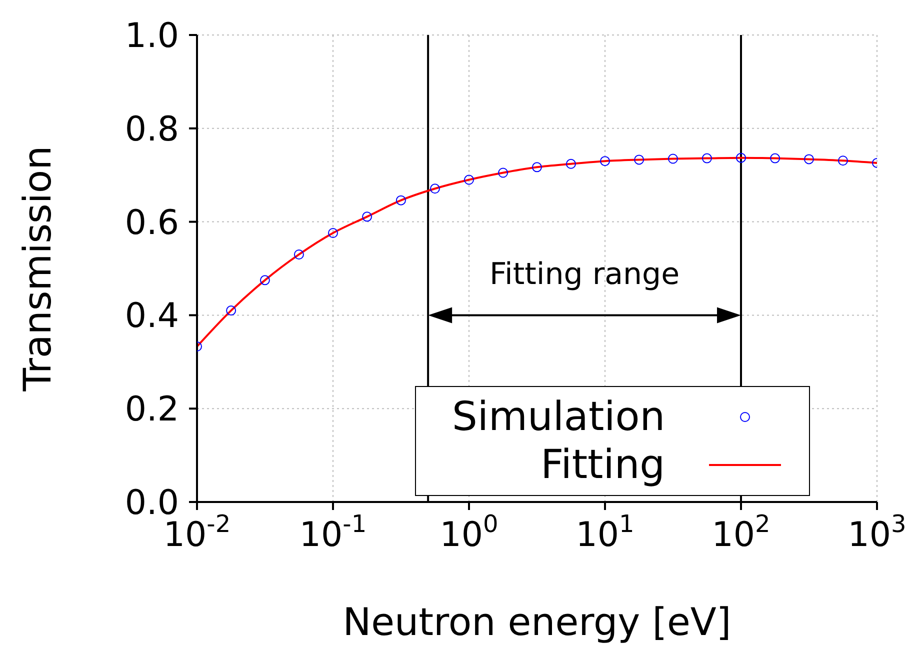 The height and width of the screenshot is (645, 915). What do you see at coordinates (537, 622) in the screenshot?
I see `x-axis-title: Neutron energy [eV]` at bounding box center [537, 622].